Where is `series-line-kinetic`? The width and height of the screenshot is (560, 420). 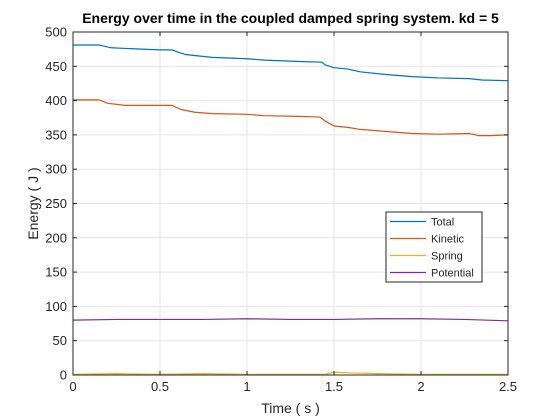
series-line-kinetic is located at coordinates (291, 118).